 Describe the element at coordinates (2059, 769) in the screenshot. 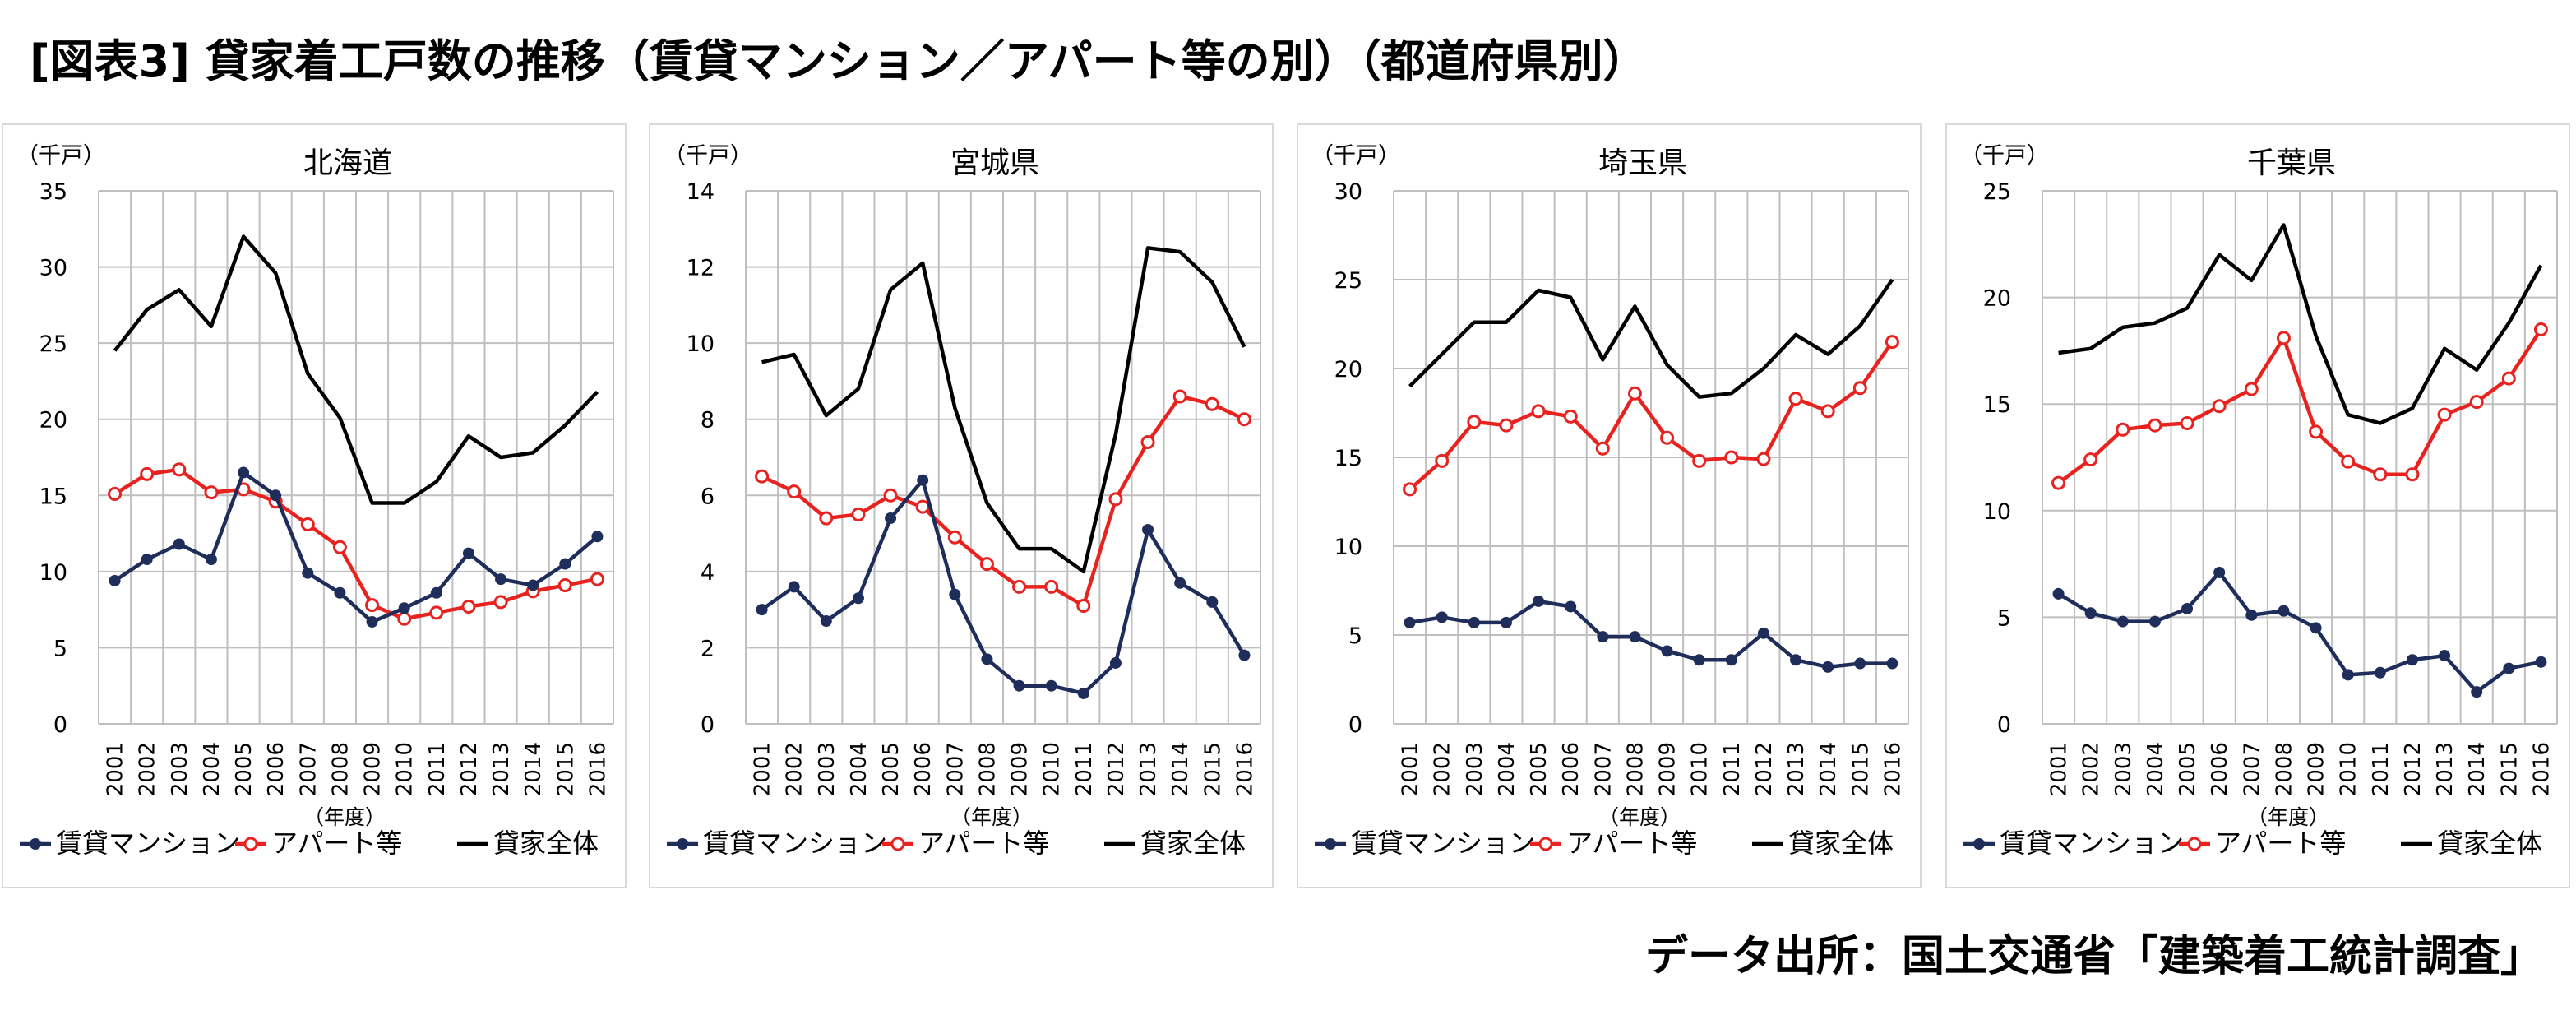

I see `x-tick-label: 2001` at that location.